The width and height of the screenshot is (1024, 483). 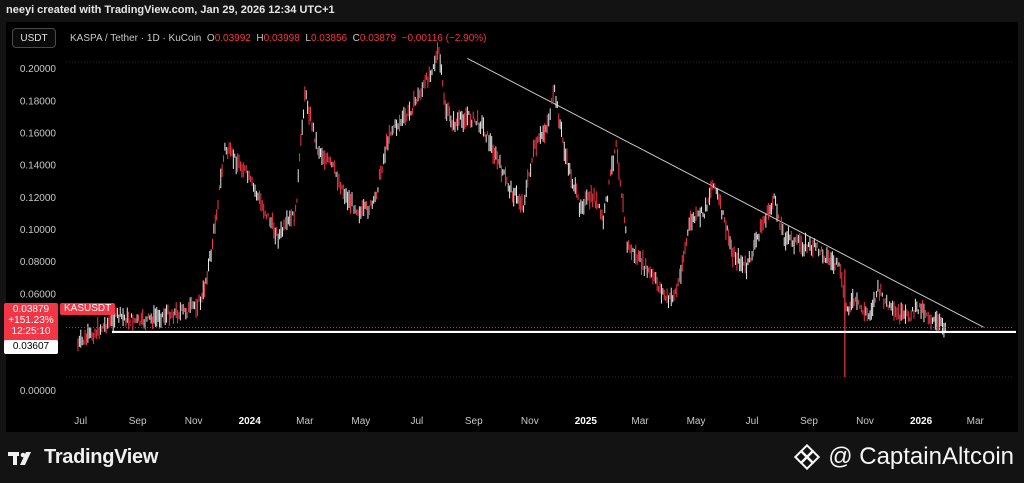 I want to click on y-tick-label: 0.10000, so click(x=38, y=230).